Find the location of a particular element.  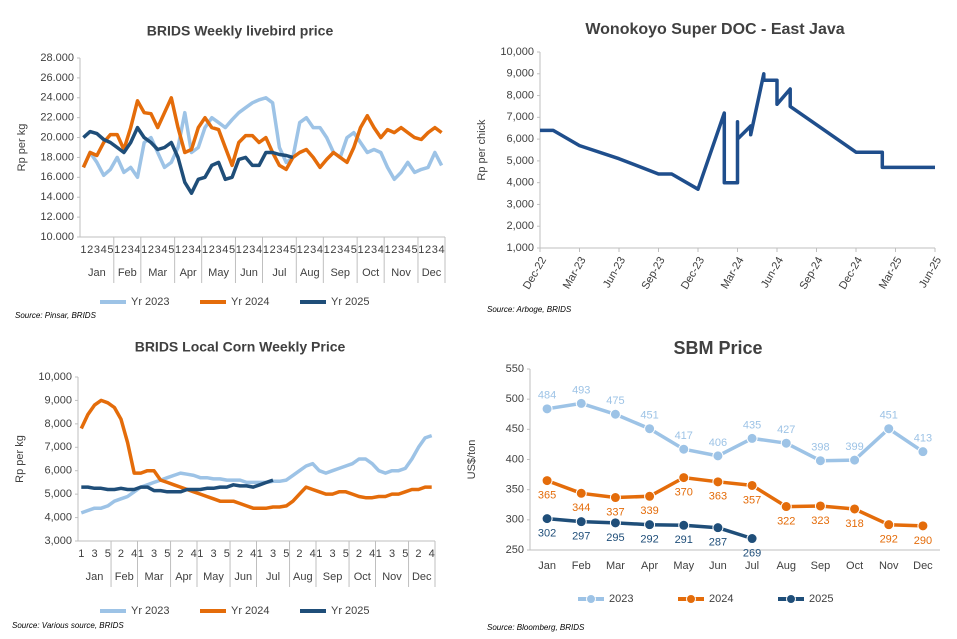

x-tick-label: Mar-25 is located at coordinates (891, 273).